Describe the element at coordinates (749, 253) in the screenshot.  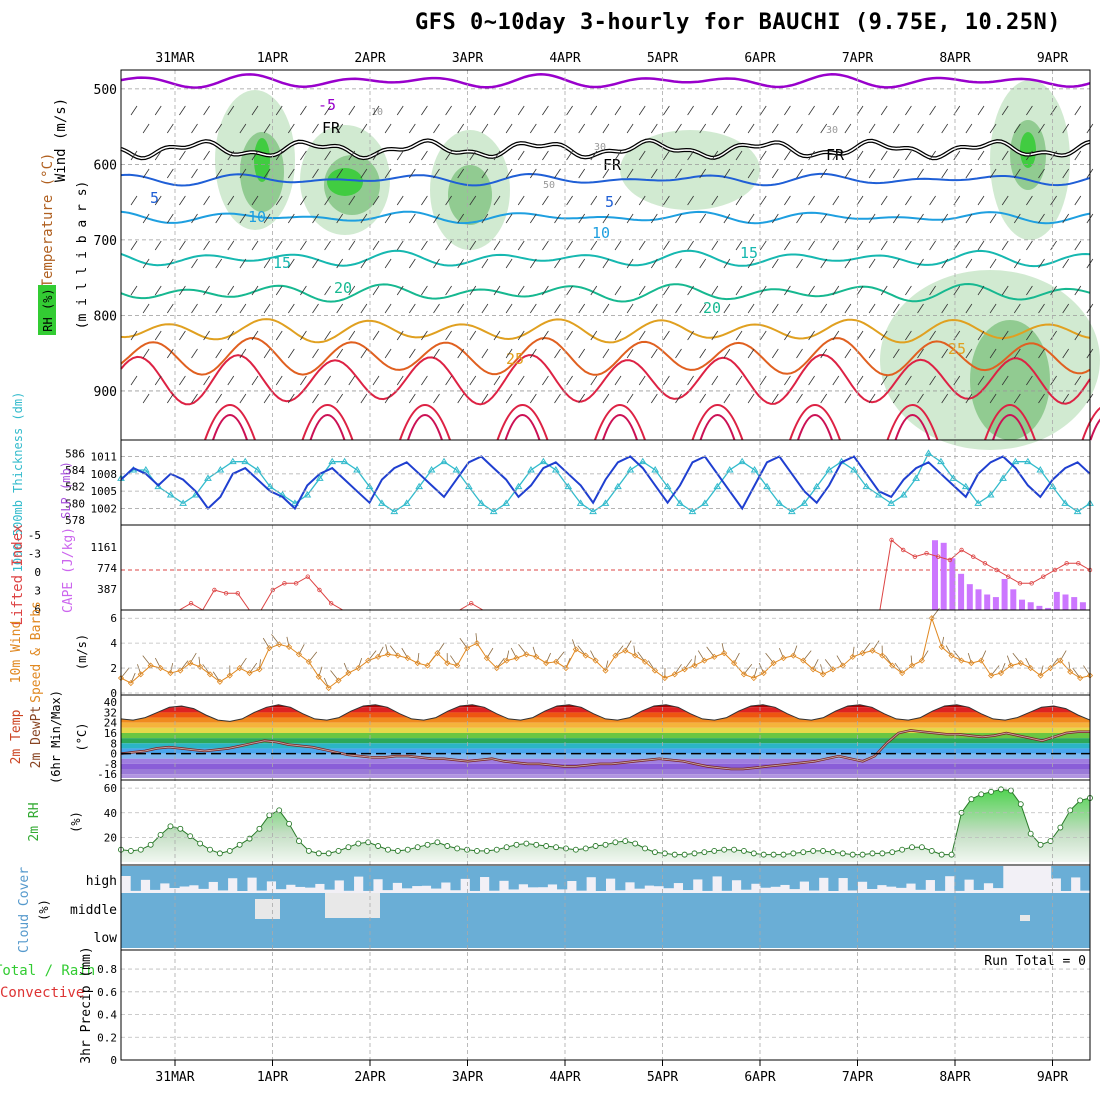
I see `contour-label: 15` at that location.